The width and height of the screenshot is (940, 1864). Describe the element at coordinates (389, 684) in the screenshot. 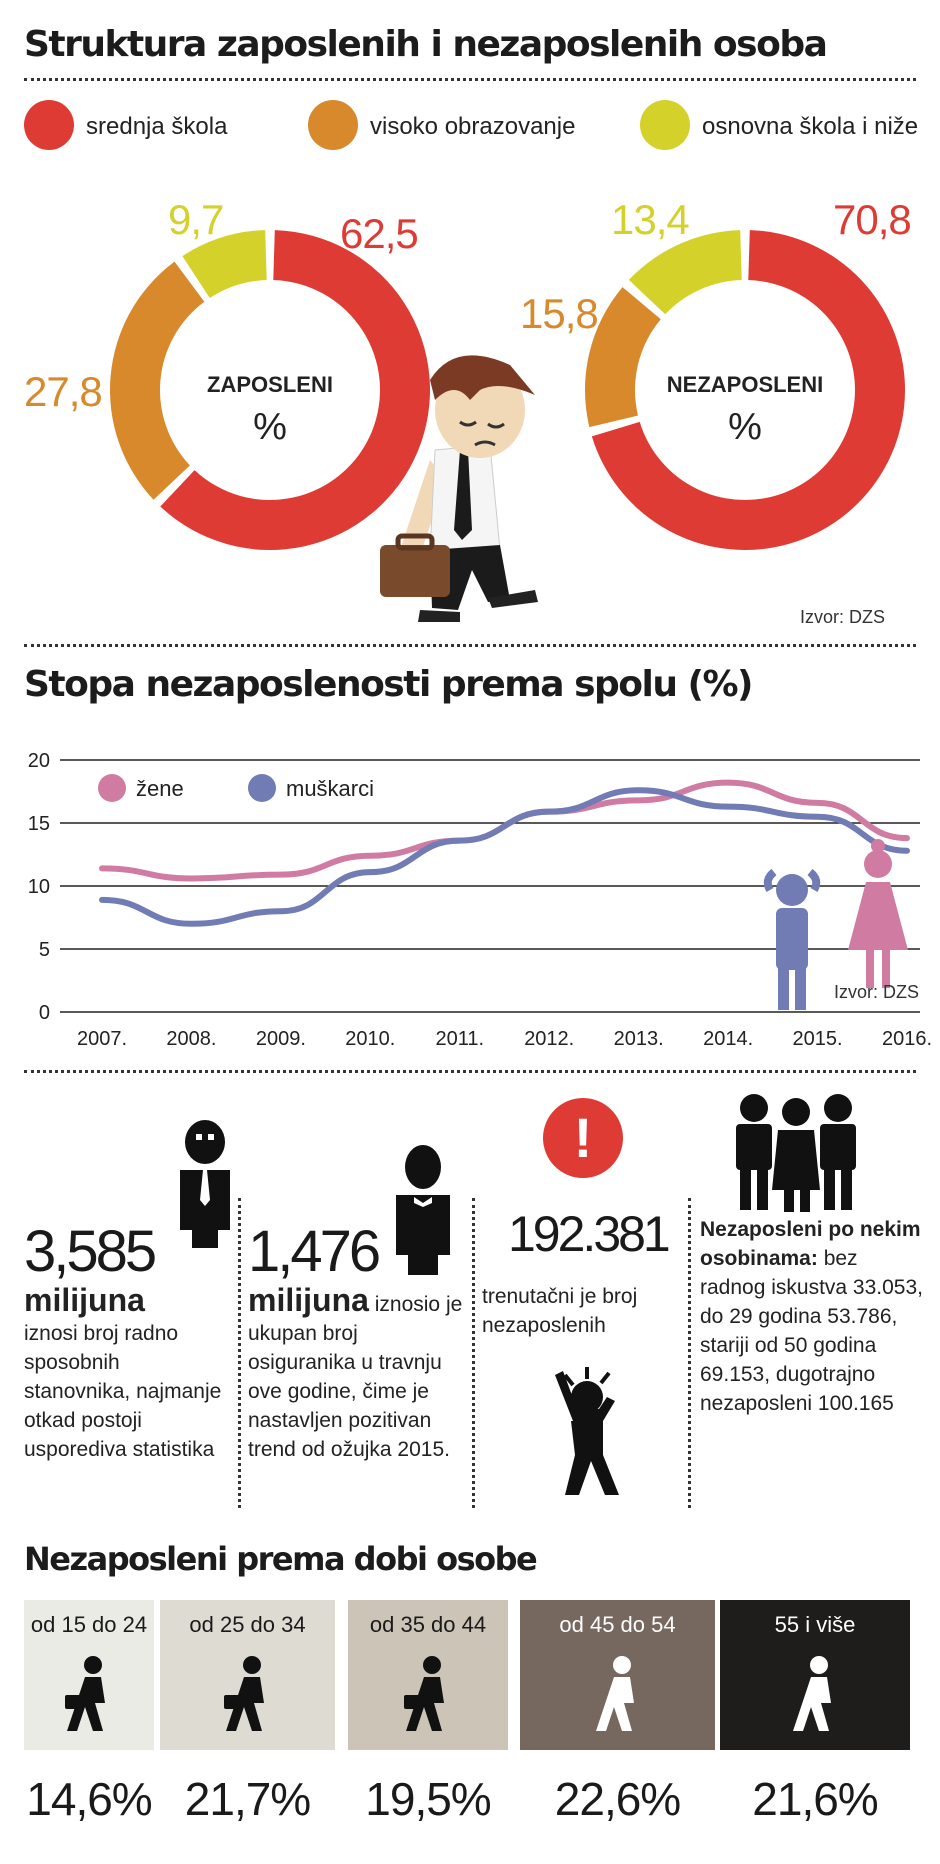

I see `section2-title: Stopa nezaposlenosti prema spolu (%)` at that location.